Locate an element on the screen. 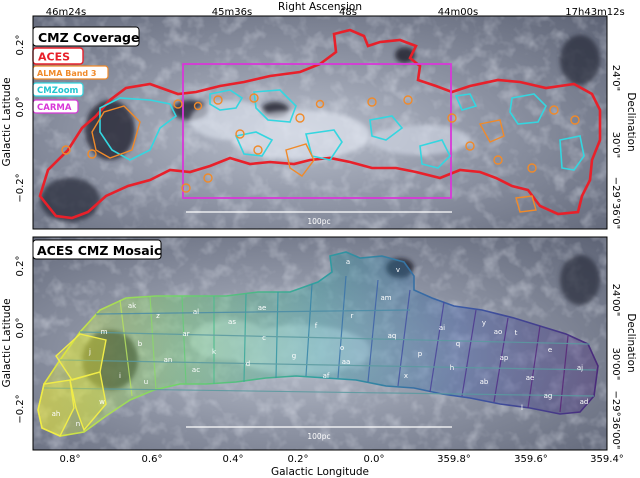 This screenshot has width=640, height=478. tile-label: ap is located at coordinates (504, 358).